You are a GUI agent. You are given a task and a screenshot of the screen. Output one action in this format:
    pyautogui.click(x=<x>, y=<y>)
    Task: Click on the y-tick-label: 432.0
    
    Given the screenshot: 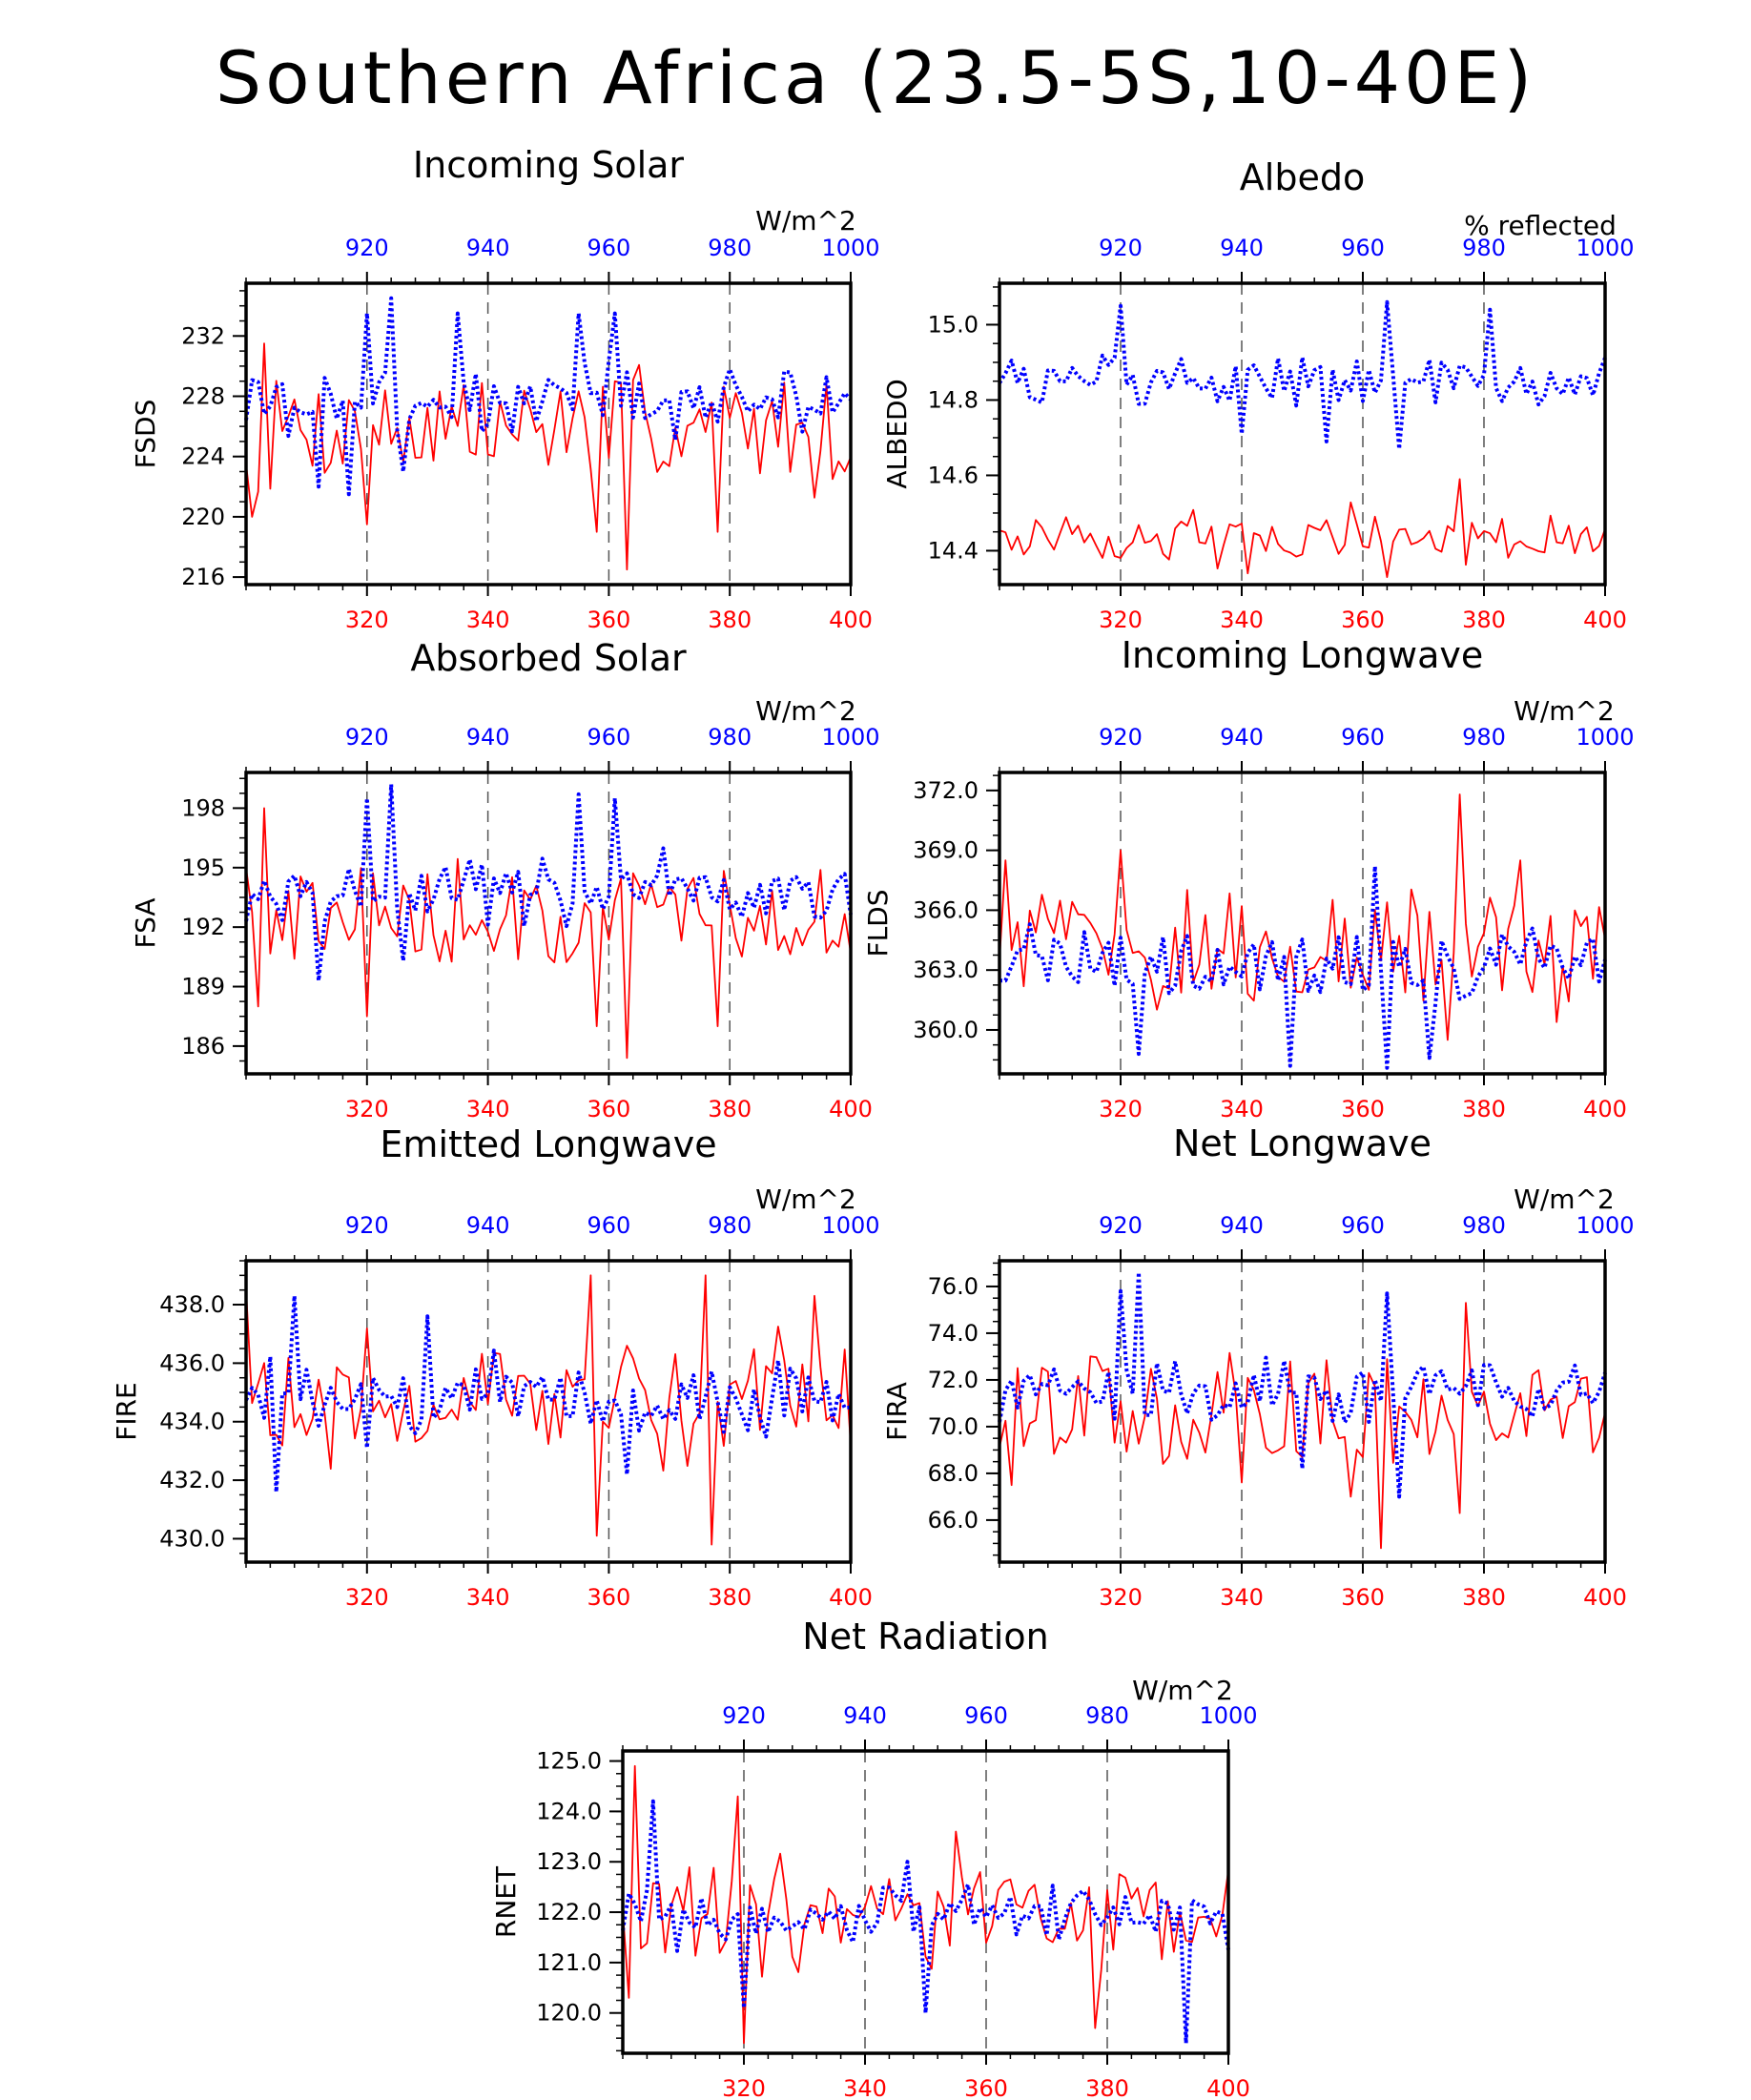 What is the action you would take?
    pyautogui.click(x=192, y=1480)
    